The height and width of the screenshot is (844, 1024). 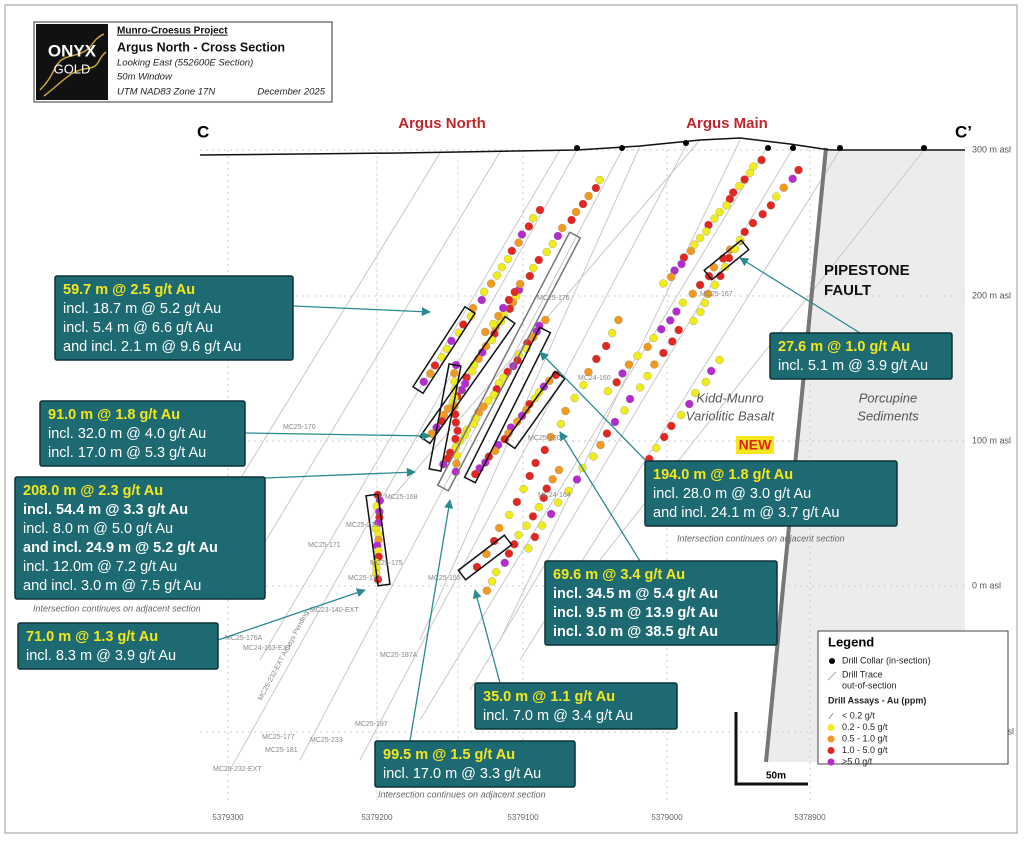 I want to click on logo-text: GOLD, so click(x=72, y=68).